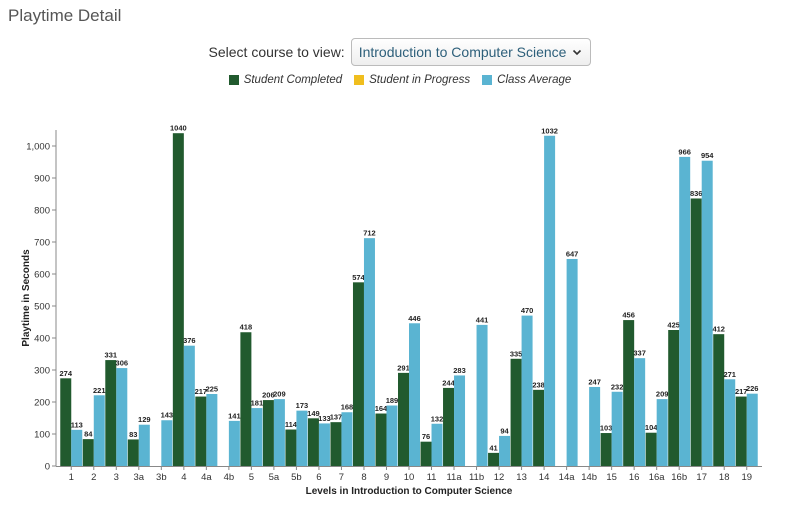 The width and height of the screenshot is (800, 510). Describe the element at coordinates (752, 388) in the screenshot. I see `bar-value-label: 226` at that location.